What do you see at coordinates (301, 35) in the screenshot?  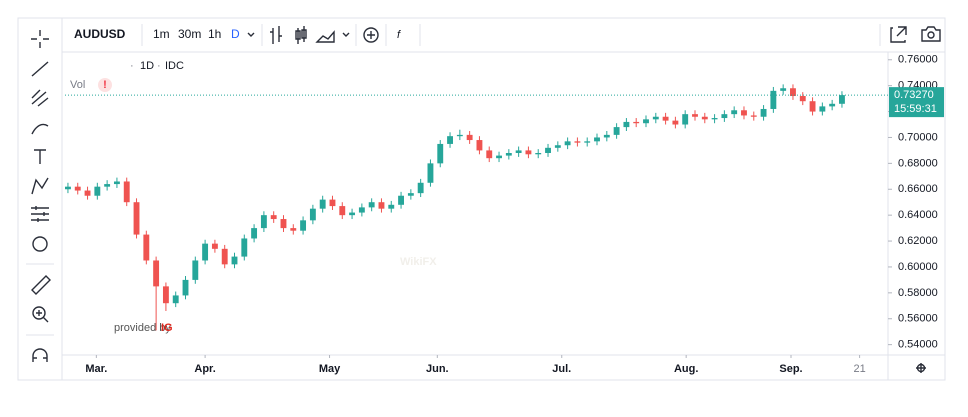 I see `candles-icon` at bounding box center [301, 35].